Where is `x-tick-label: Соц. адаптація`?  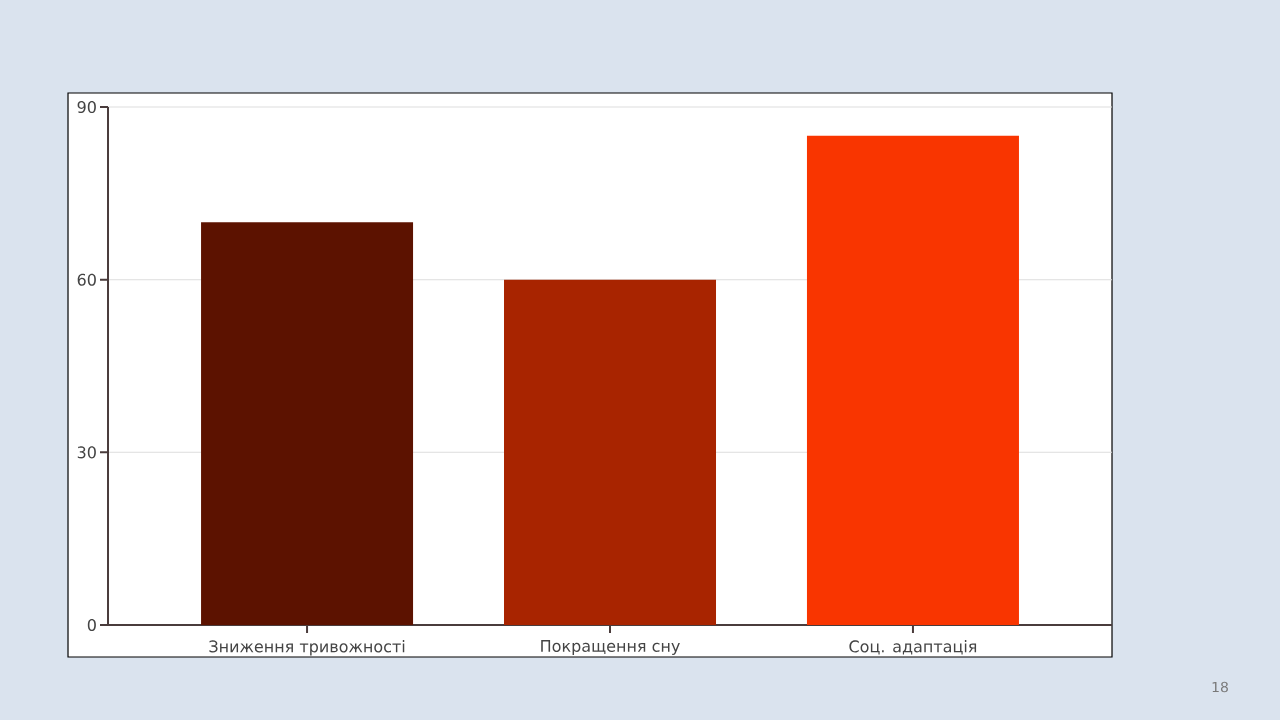
x-tick-label: Соц. адаптація is located at coordinates (913, 647).